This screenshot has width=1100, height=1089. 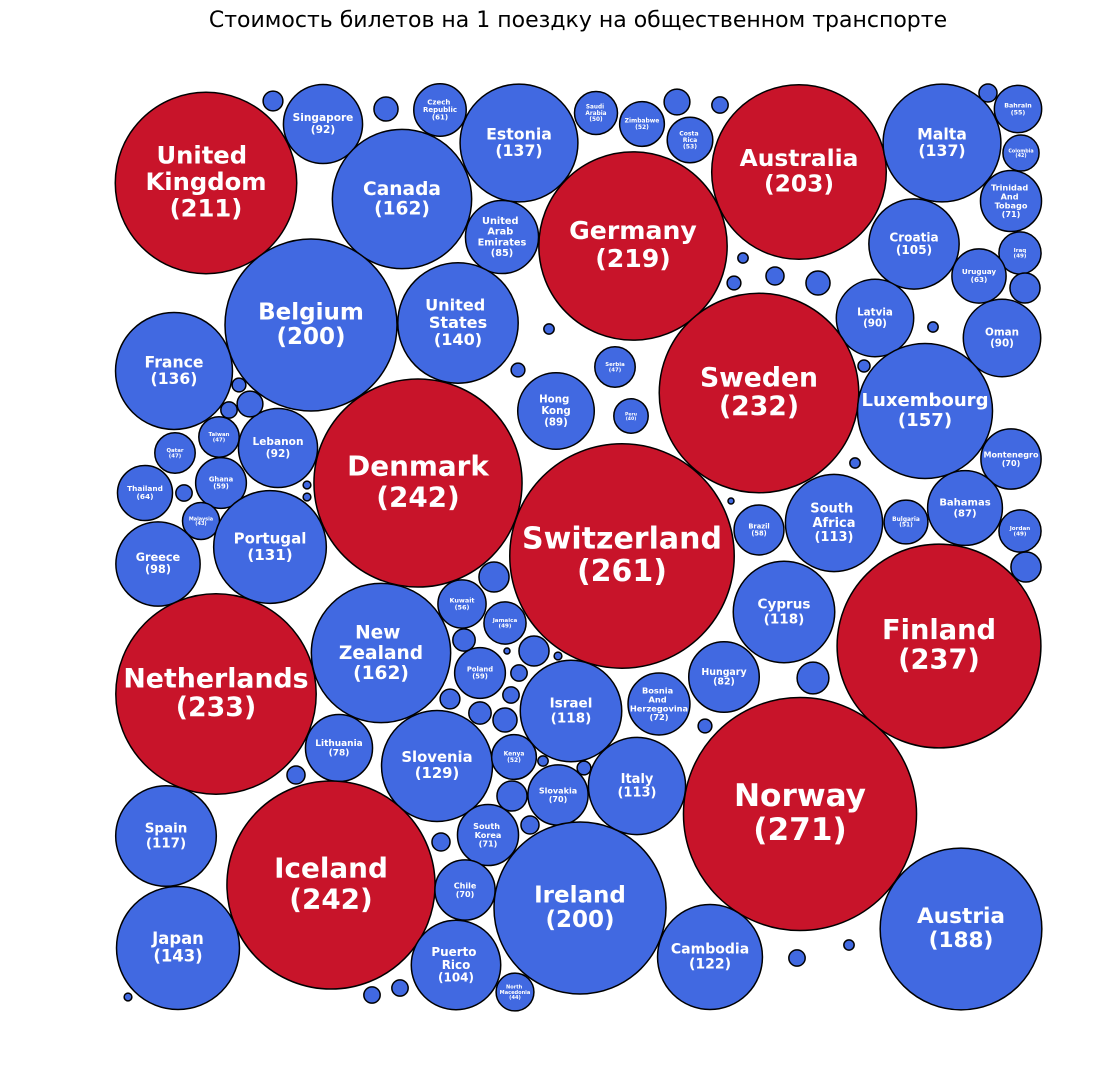 What do you see at coordinates (200, 524) in the screenshot?
I see `bubble-value-label: (43)` at bounding box center [200, 524].